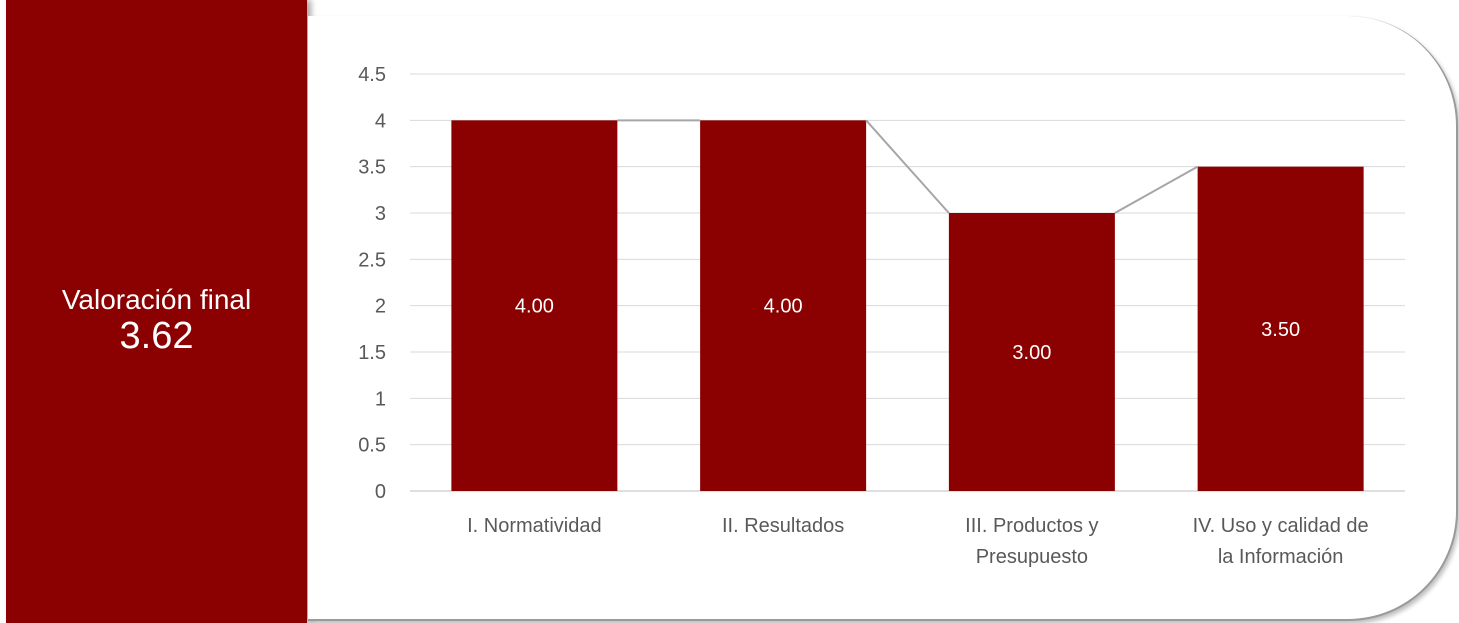  Describe the element at coordinates (380, 214) in the screenshot. I see `y-tick-label: 3` at that location.